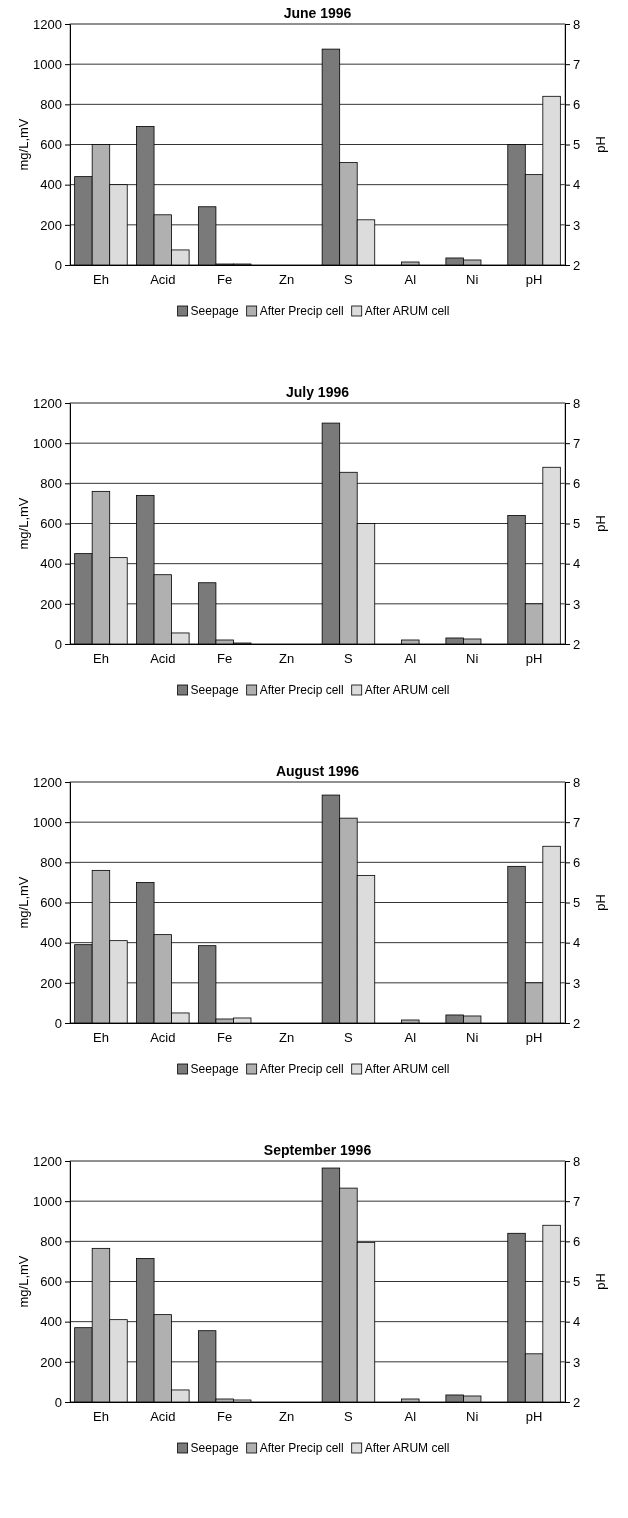  Describe the element at coordinates (317, 771) in the screenshot. I see `chart-title: August 1996` at that location.